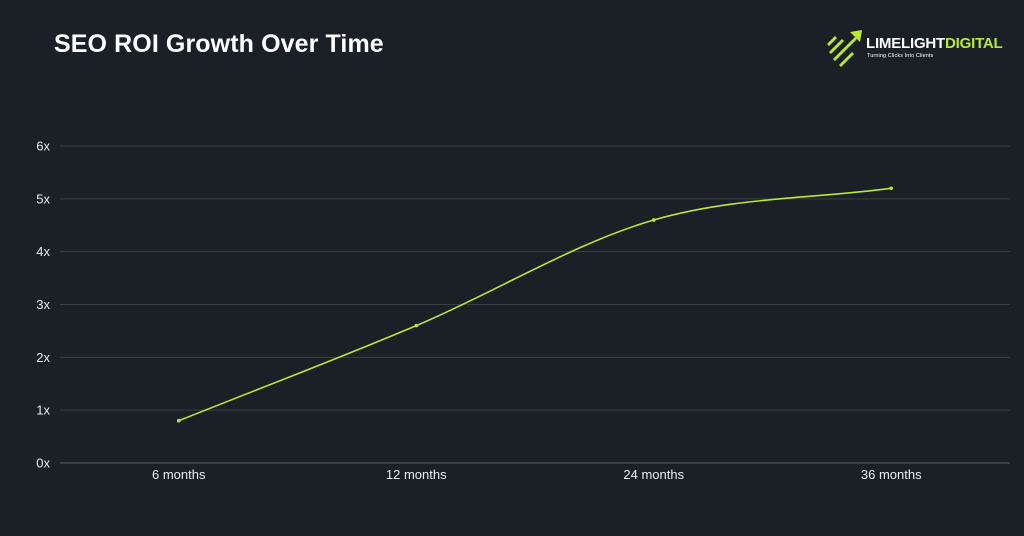 The image size is (1024, 536). I want to click on brand-name-part1: LIMELIGHT, so click(906, 43).